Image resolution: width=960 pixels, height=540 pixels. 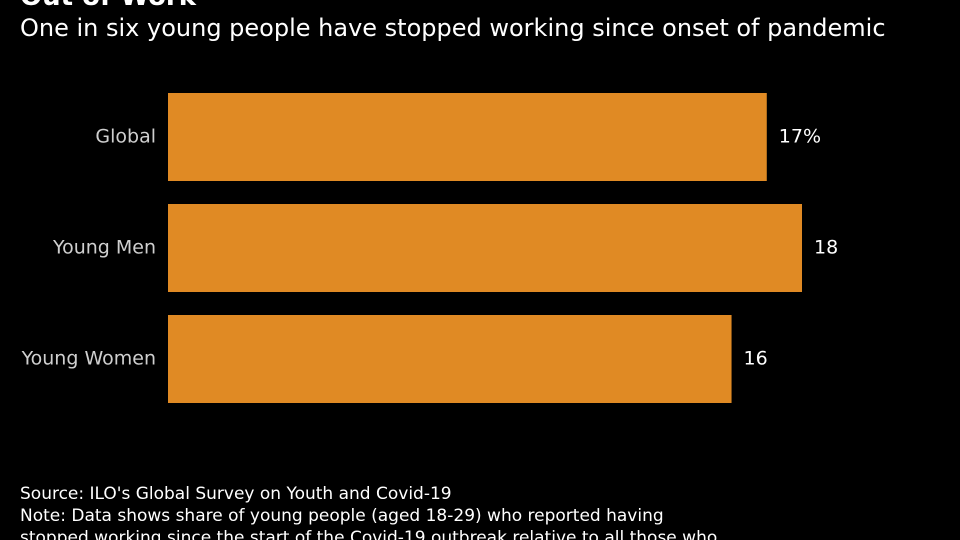 What do you see at coordinates (826, 248) in the screenshot?
I see `data-label: 18` at bounding box center [826, 248].